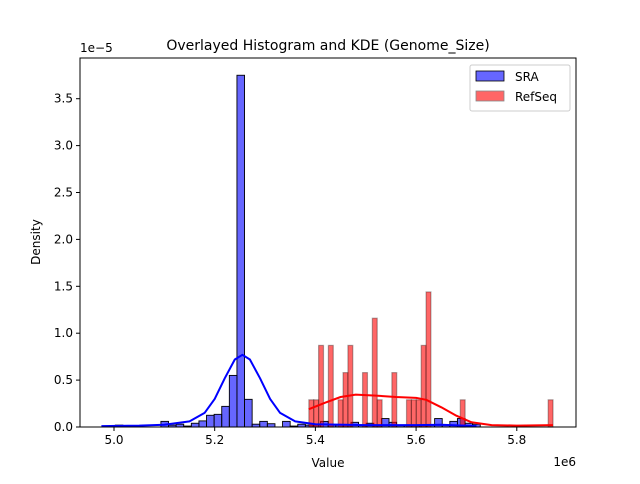 This screenshot has width=640, height=484. I want to click on y-tick-label: 0.0, so click(63, 427).